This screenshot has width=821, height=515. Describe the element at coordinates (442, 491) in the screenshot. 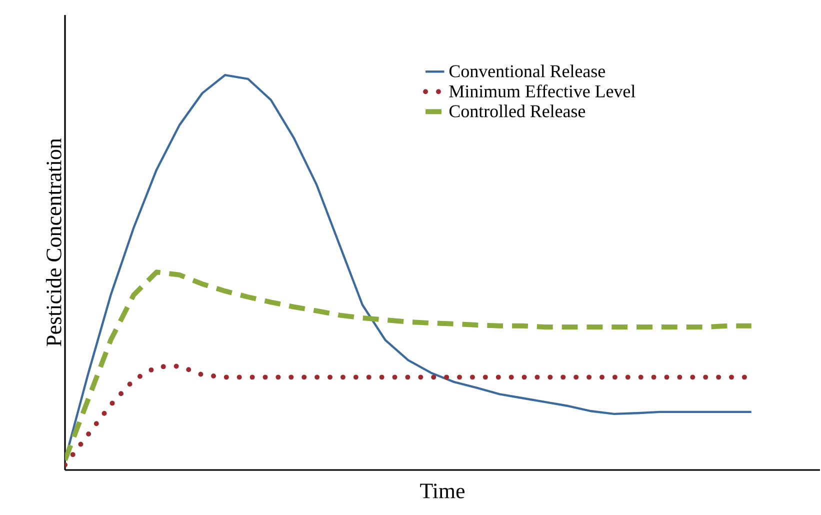

I see `x-axis-title: Time` at that location.